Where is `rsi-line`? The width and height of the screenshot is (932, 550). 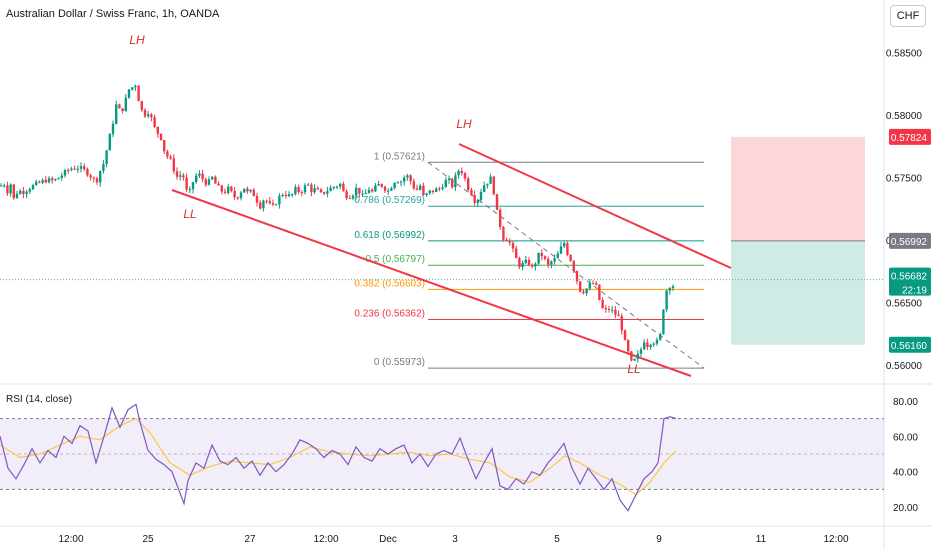
rsi-line is located at coordinates (338, 457).